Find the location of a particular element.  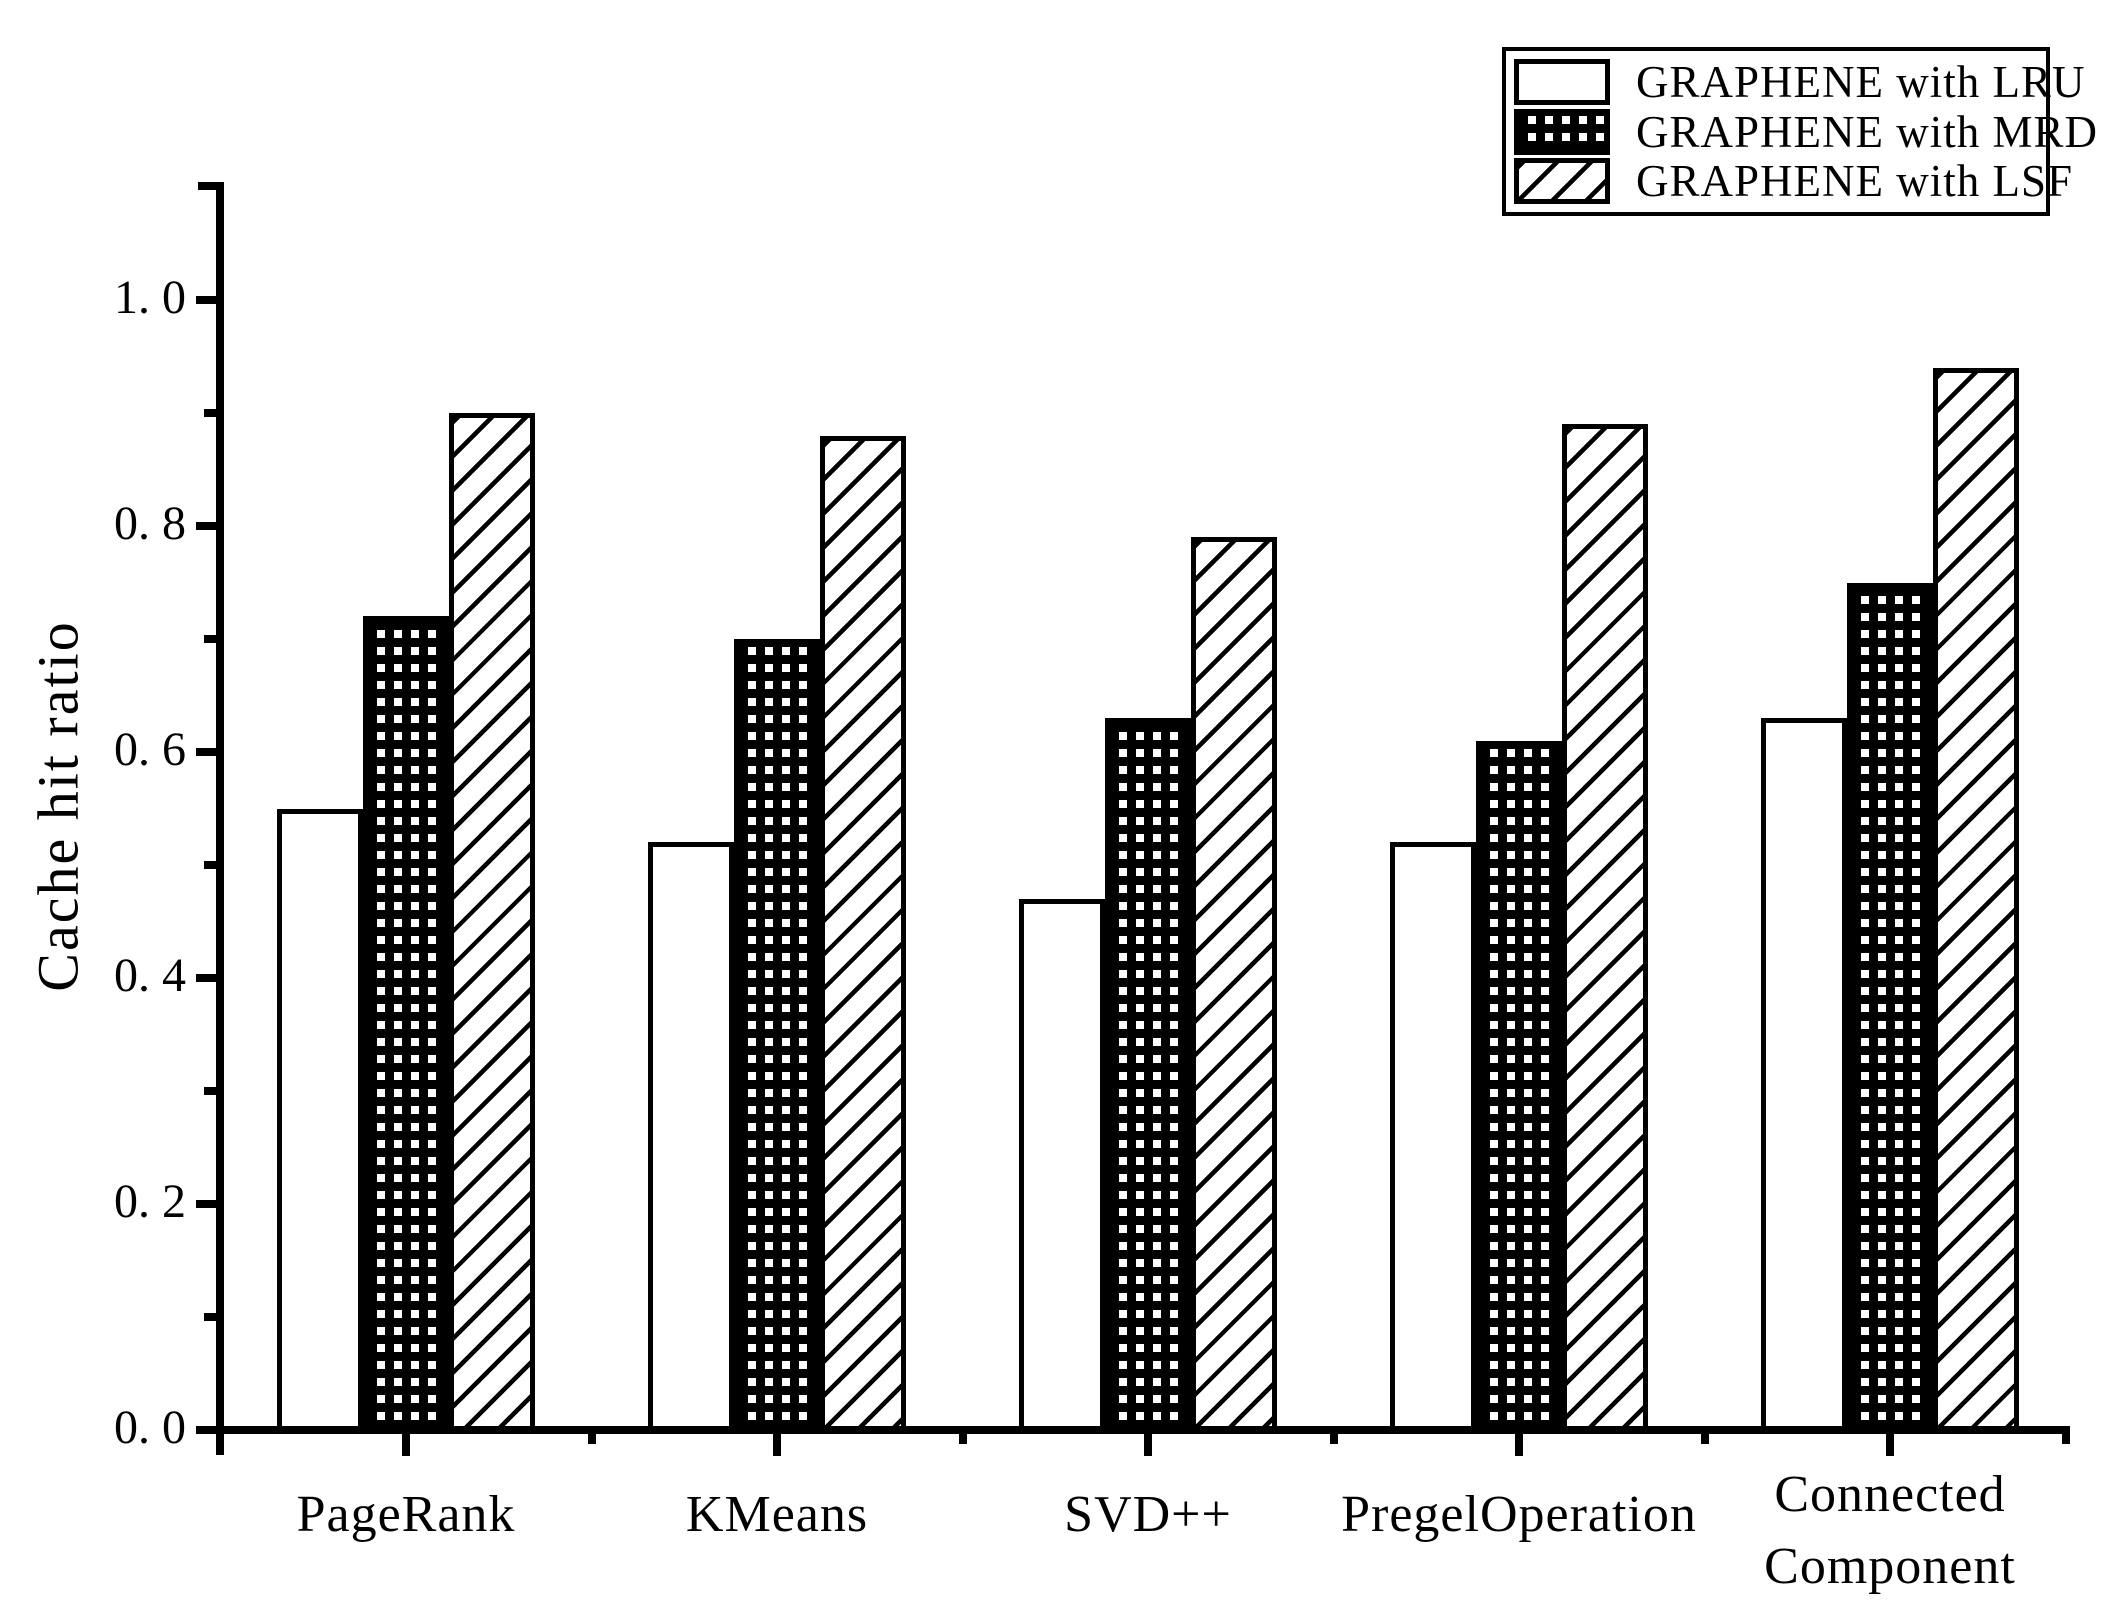

y-tick-label: 0. 0 is located at coordinates (150, 1427).